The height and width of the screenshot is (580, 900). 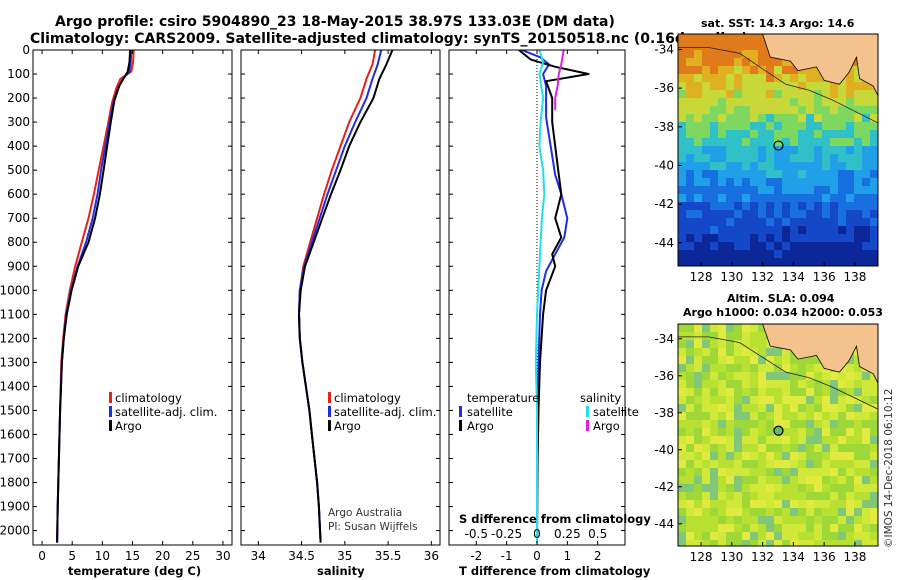 I want to click on legend-salinity-panel: climatology satellite-adj. clim. Argo, so click(x=382, y=412).